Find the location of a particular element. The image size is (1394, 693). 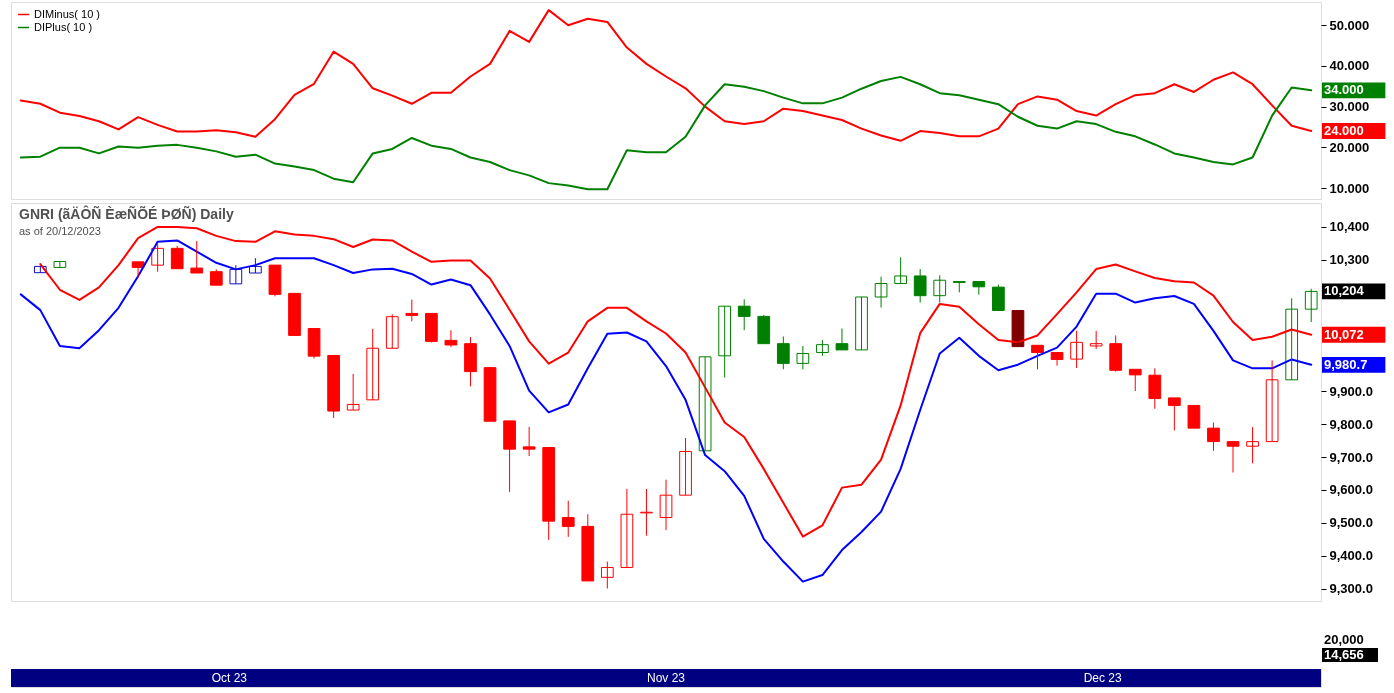

chart-title: GNRI (ãÄÔÑ ÈæÑÕÉ ÞØÑ) Daily is located at coordinates (126, 213).